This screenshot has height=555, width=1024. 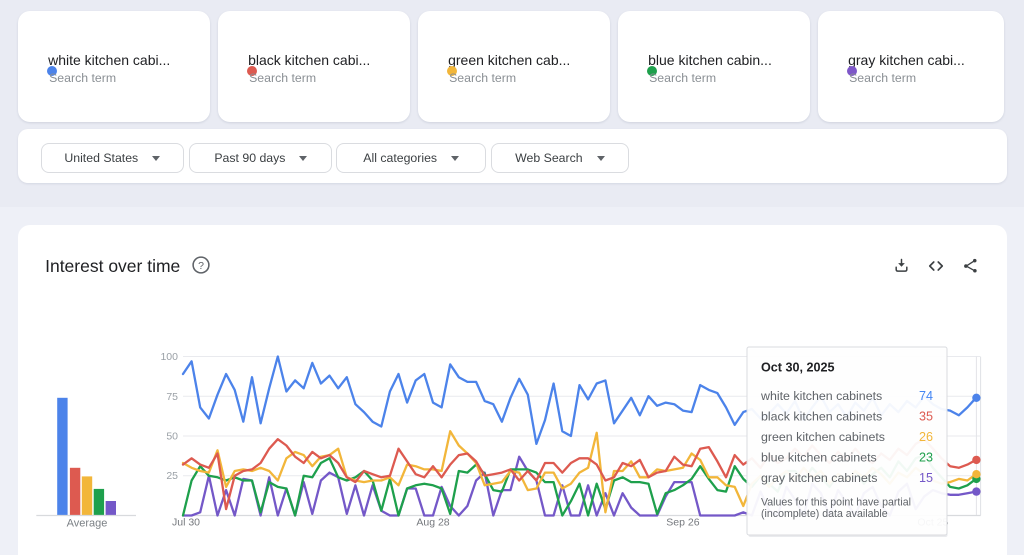 I want to click on svg-text: 75, so click(x=172, y=397).